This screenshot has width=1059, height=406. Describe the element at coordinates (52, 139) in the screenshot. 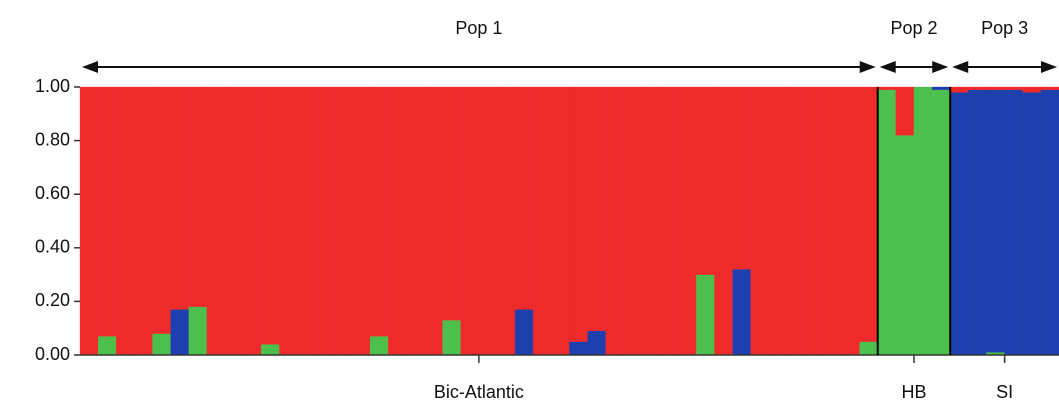

I see `y-tick-label: 0.80` at that location.